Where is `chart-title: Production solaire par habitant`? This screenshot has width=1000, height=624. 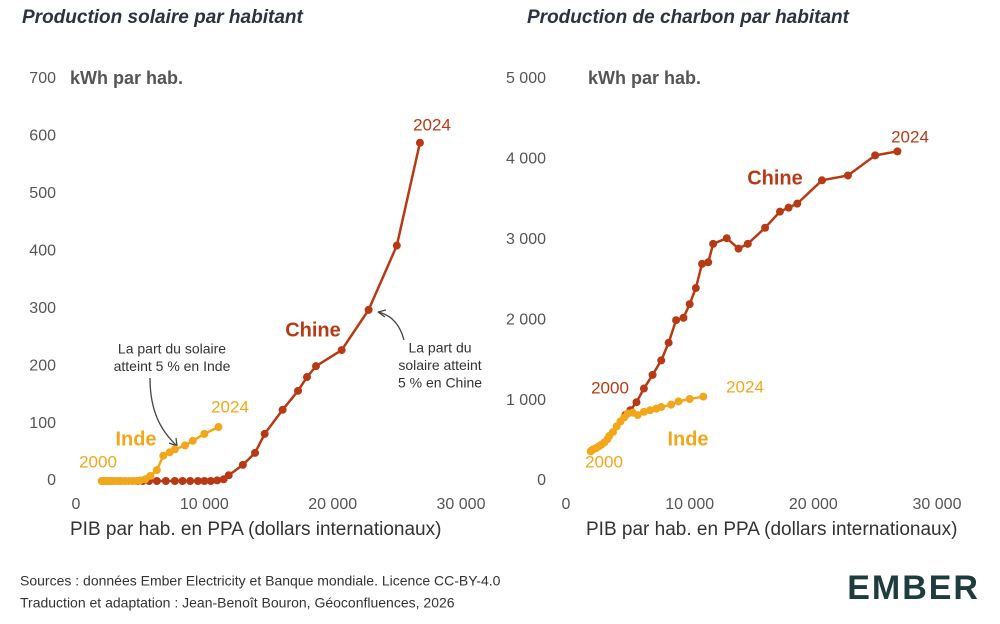 chart-title: Production solaire par habitant is located at coordinates (162, 17).